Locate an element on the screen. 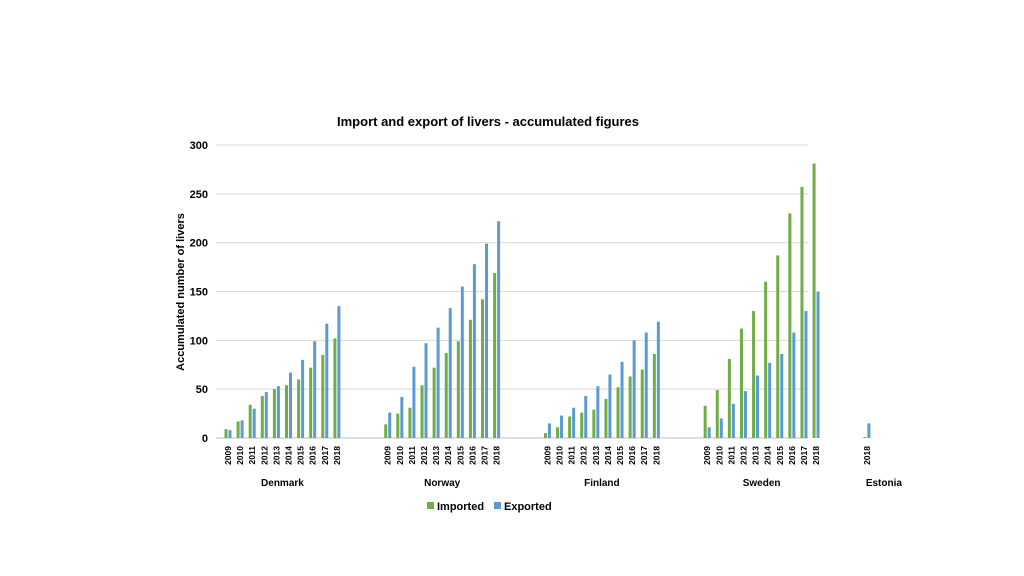 Image resolution: width=1024 pixels, height=576 pixels. legend-label-exported: Exported is located at coordinates (528, 507).